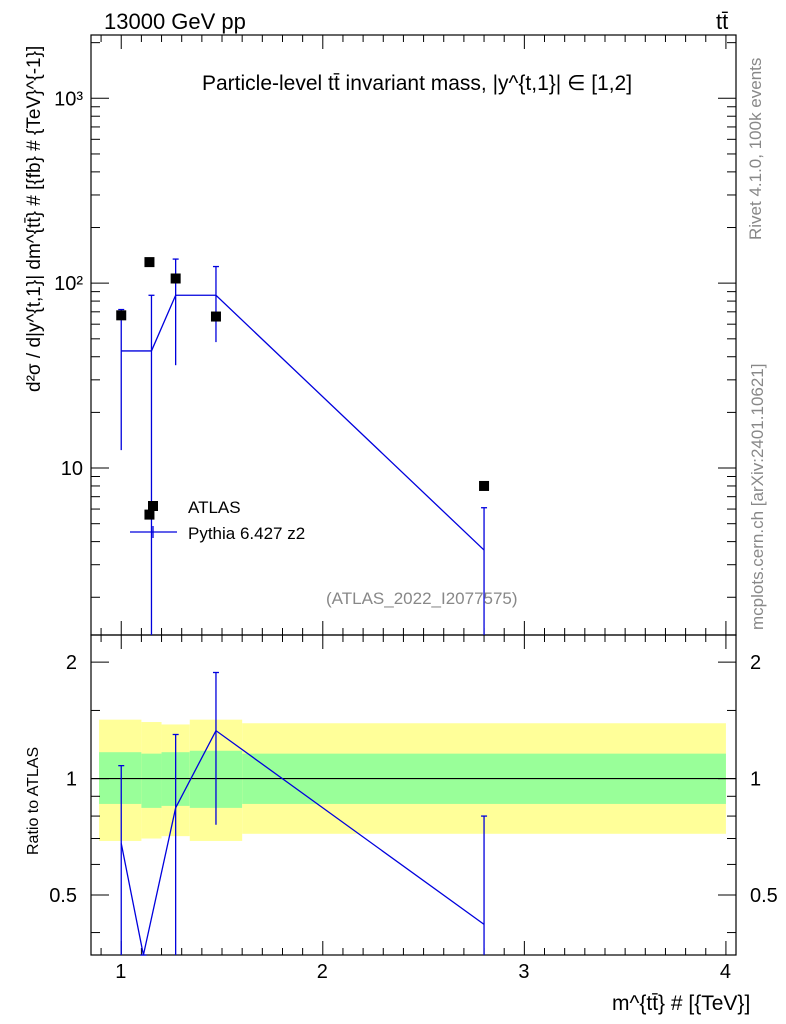 Image resolution: width=786 pixels, height=1024 pixels. I want to click on x-tick-label: 2, so click(322, 972).